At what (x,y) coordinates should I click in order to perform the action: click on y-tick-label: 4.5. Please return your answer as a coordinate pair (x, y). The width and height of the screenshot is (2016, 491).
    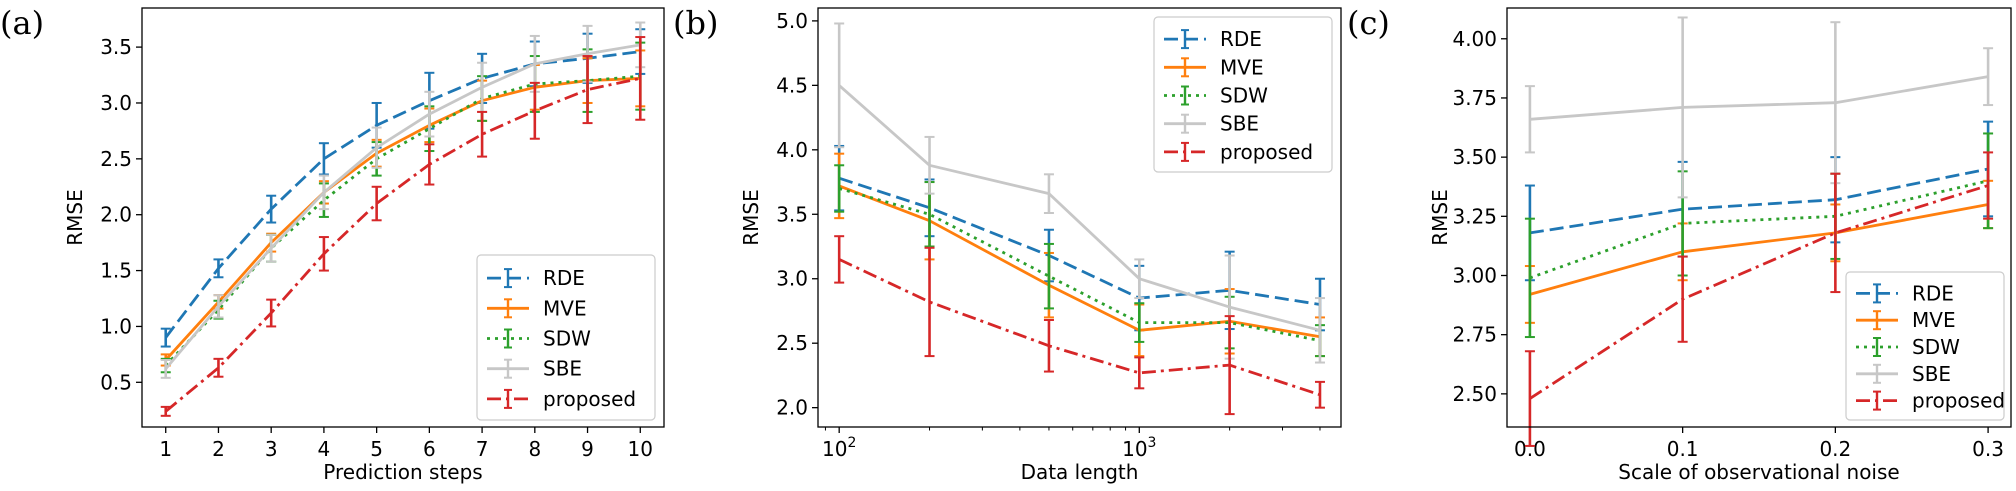
    Looking at the image, I should click on (792, 85).